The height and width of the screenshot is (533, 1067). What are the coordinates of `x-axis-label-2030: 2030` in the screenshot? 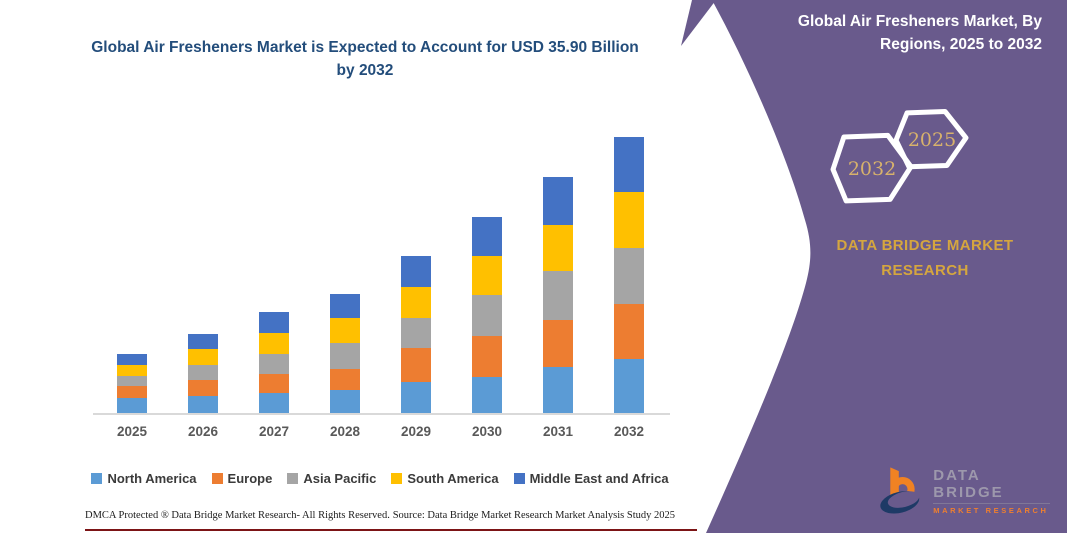 It's located at (487, 431).